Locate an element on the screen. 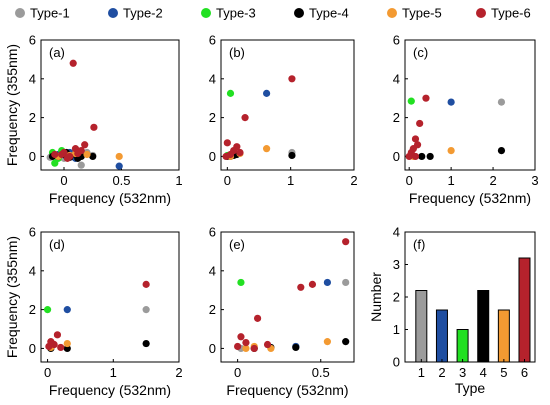  y-axis-label: Frequency (355nm) is located at coordinates (12, 105).